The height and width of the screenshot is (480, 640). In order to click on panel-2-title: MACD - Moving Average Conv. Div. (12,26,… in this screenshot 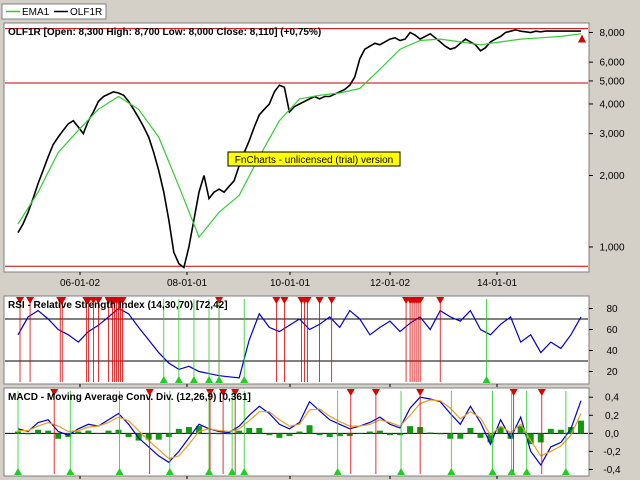, I will do `click(129, 397)`.